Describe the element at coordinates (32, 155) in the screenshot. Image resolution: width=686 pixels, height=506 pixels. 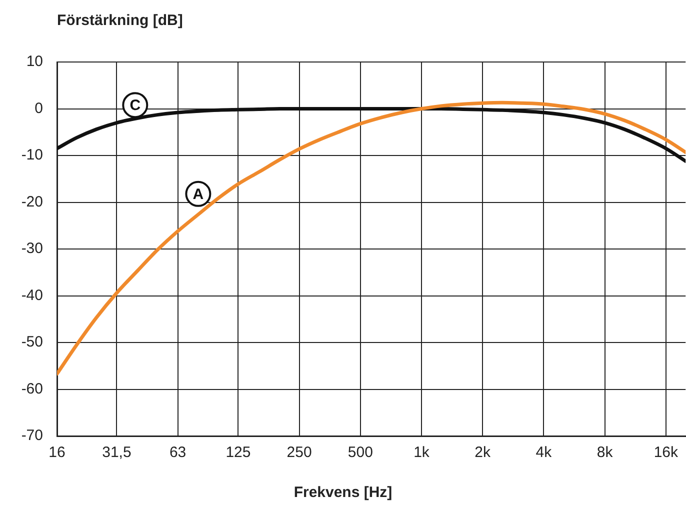
I see `y-tick-label: -10` at that location.